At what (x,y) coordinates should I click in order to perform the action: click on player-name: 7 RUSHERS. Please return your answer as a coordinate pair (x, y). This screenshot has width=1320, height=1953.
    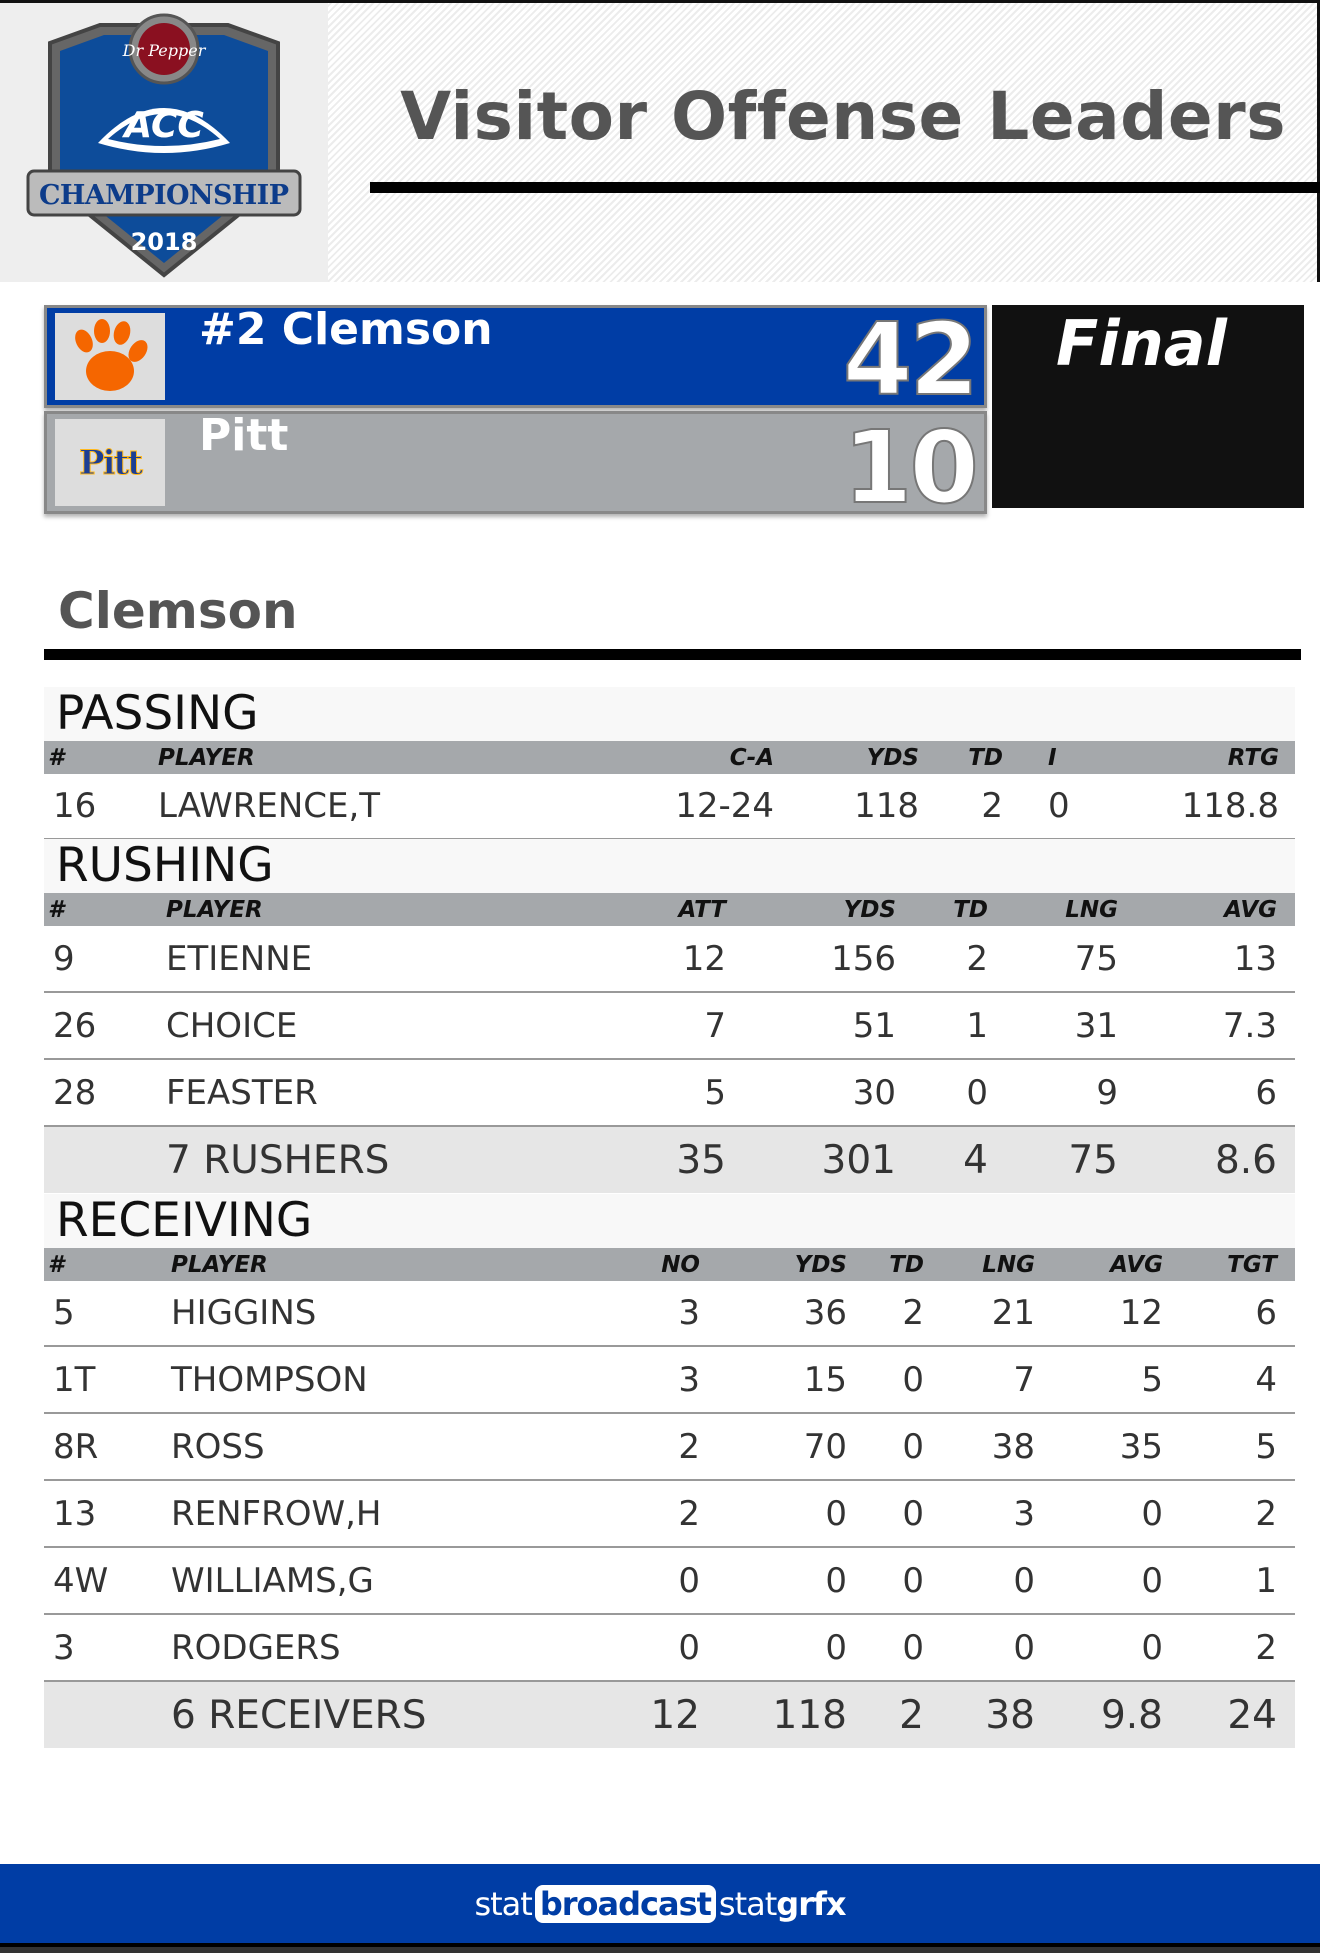
    Looking at the image, I should click on (278, 1160).